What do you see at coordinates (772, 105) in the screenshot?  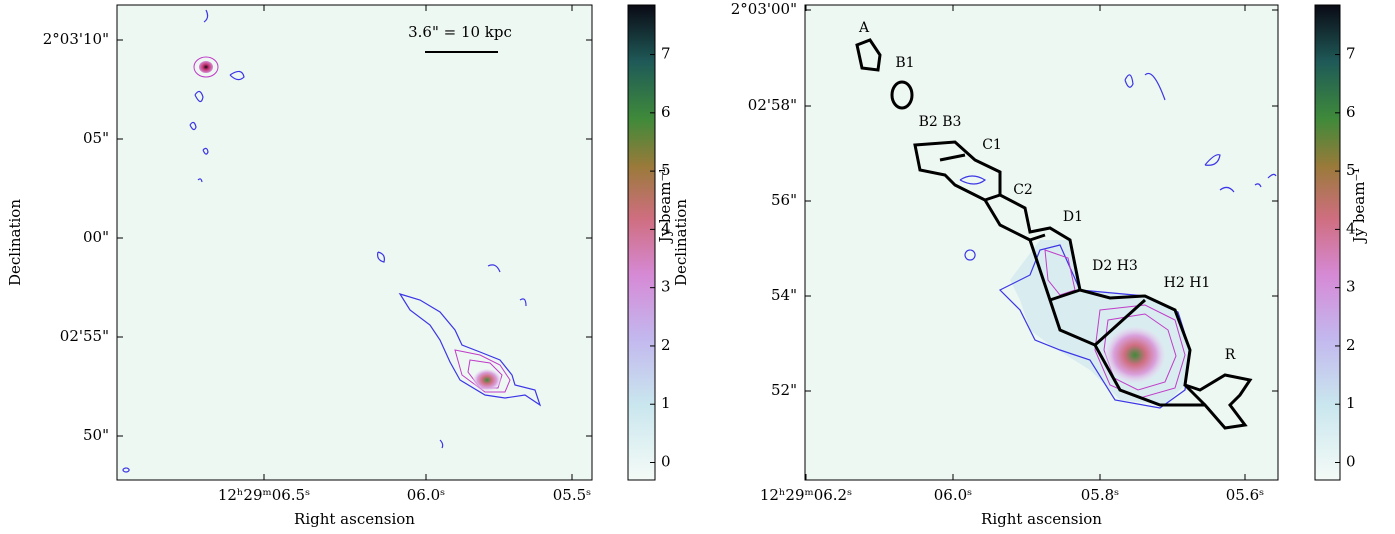 I see `y-tick-label: 02'58"` at bounding box center [772, 105].